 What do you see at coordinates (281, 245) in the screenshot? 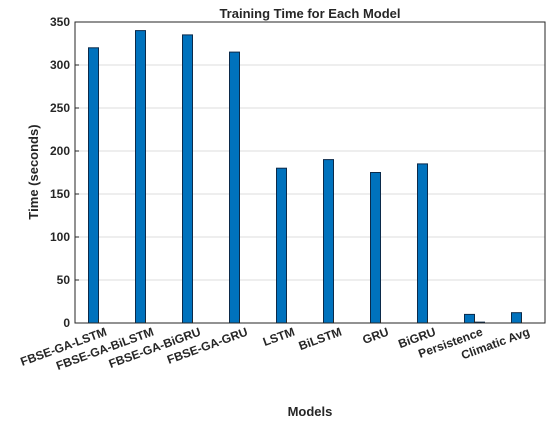
I see `bar-lstm-s0` at bounding box center [281, 245].